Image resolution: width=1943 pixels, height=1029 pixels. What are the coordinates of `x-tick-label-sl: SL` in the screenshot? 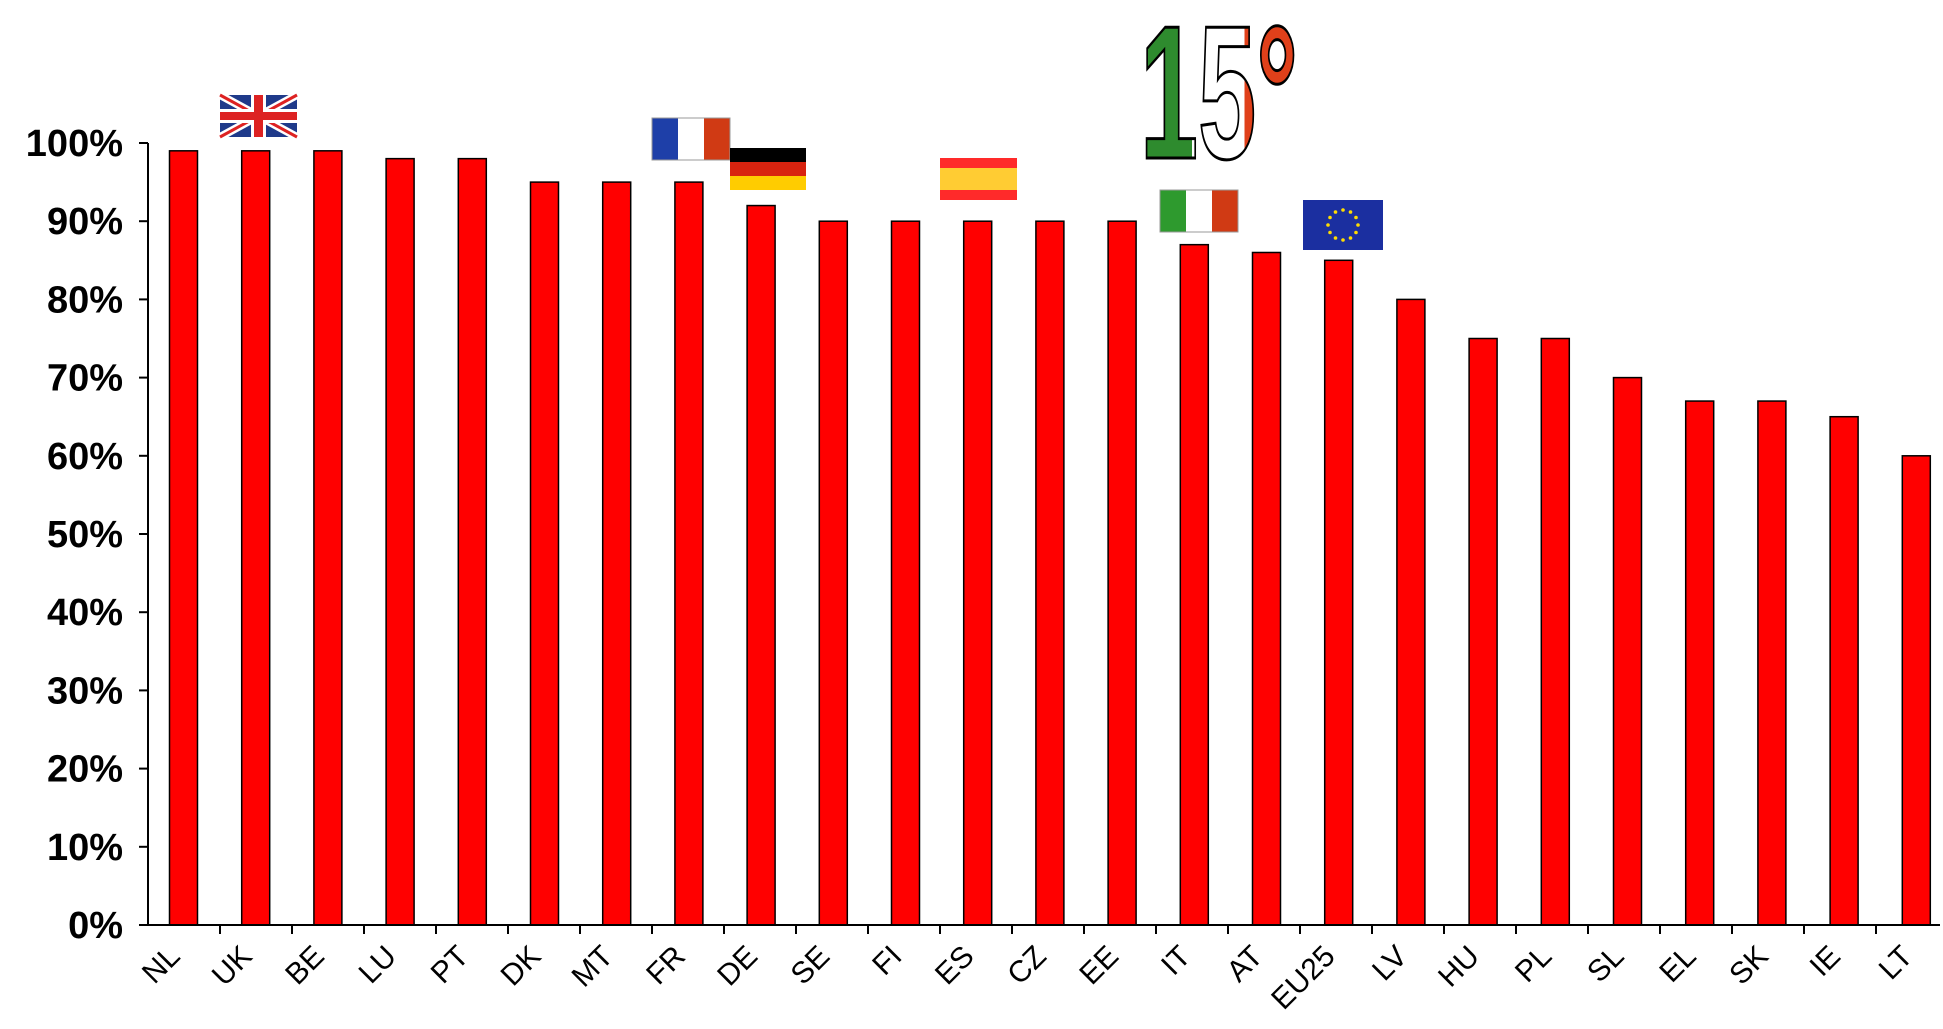 It's located at (1605, 964).